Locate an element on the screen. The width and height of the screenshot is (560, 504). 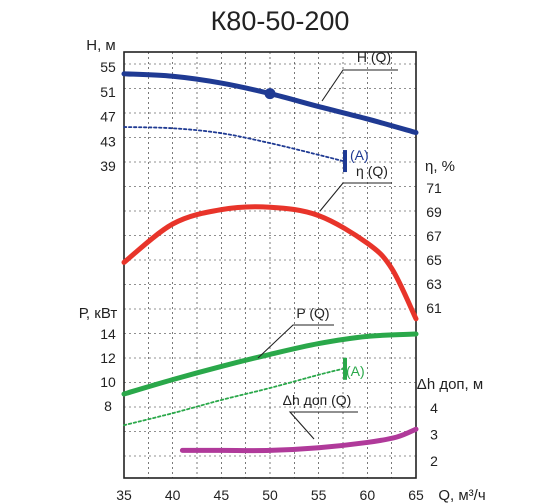
series-label: H (Q) is located at coordinates (374, 57).